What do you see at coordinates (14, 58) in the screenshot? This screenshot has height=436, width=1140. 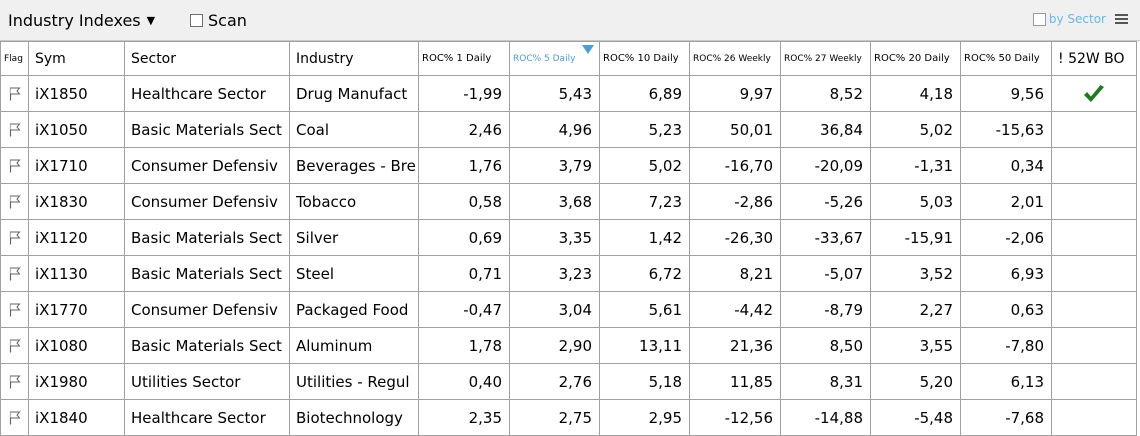 I see `col-header-flag: Flag` at bounding box center [14, 58].